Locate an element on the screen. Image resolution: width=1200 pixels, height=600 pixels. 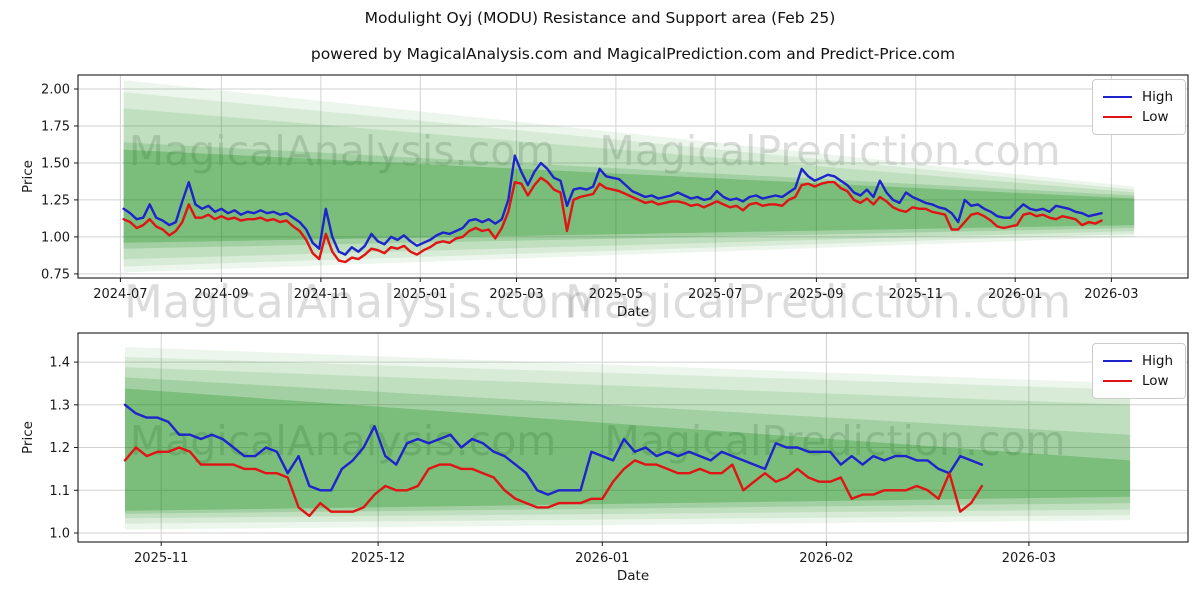
y-tick-label: 1.50 is located at coordinates (55, 164).